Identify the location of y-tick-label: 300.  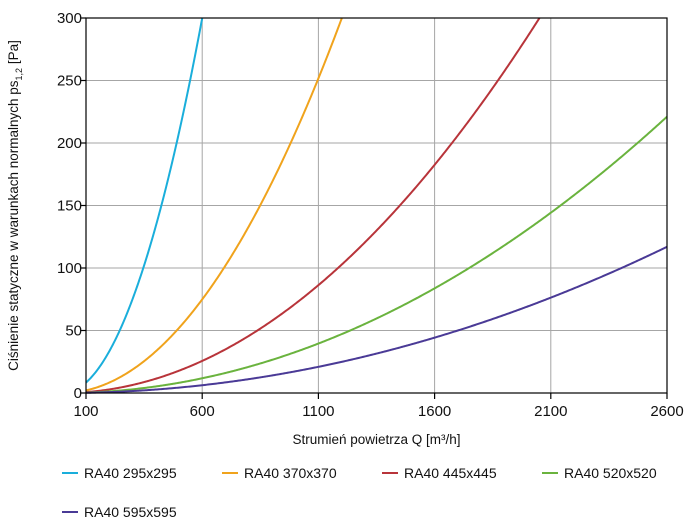
(69, 18).